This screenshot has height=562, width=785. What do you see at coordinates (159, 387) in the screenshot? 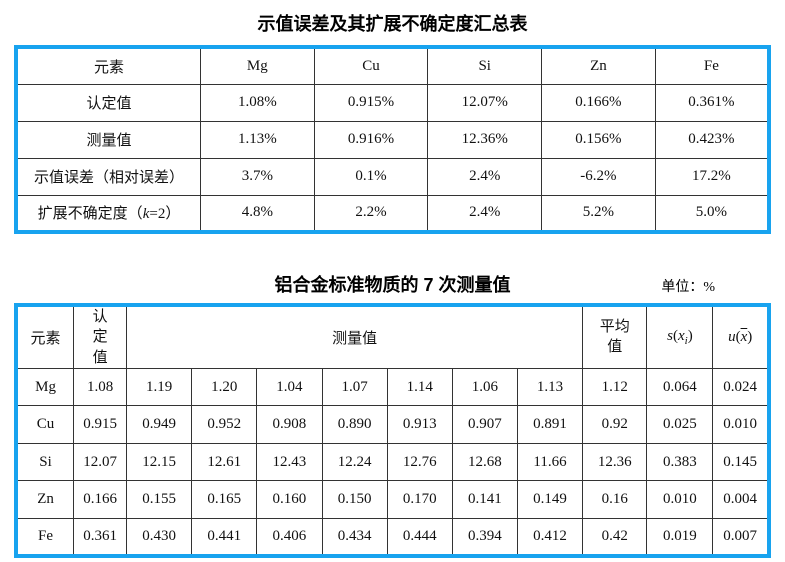
I see `t2-measurement-cell: 1.19` at bounding box center [159, 387].